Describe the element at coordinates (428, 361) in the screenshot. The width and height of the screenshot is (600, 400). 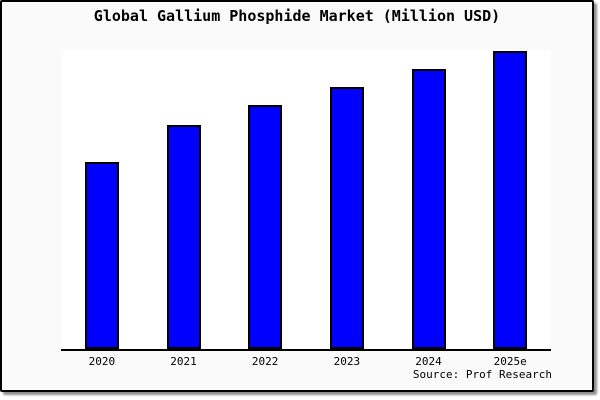
I see `x-tick-label-2024: 2024` at that location.